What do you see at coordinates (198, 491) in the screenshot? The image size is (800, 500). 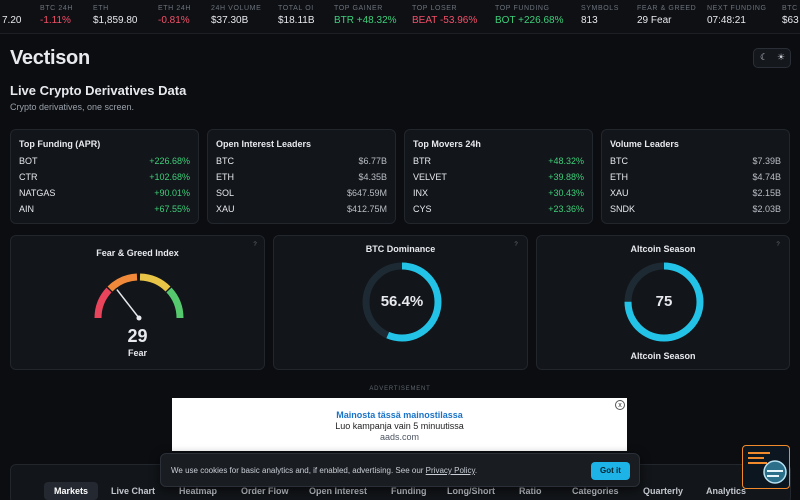 I see `tab-heatmap: Heatmap` at bounding box center [198, 491].